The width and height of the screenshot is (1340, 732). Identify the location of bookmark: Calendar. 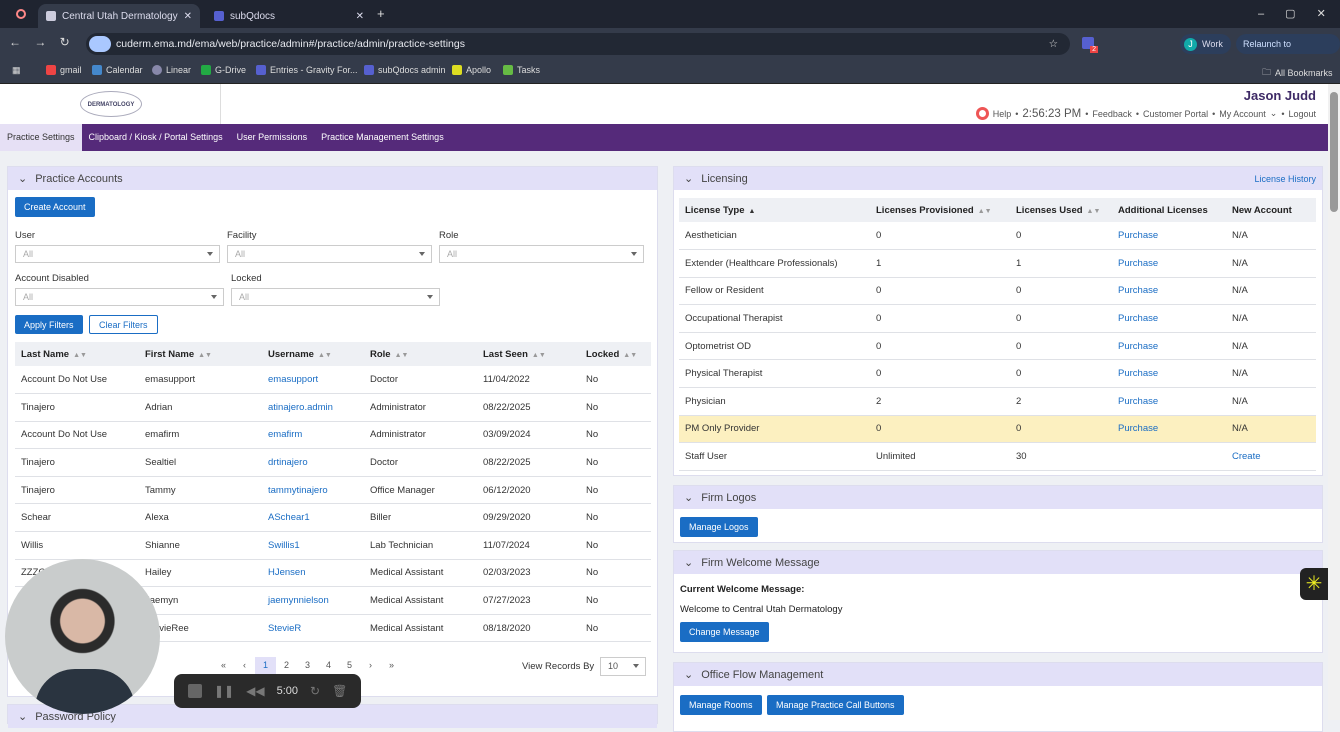
(117, 70).